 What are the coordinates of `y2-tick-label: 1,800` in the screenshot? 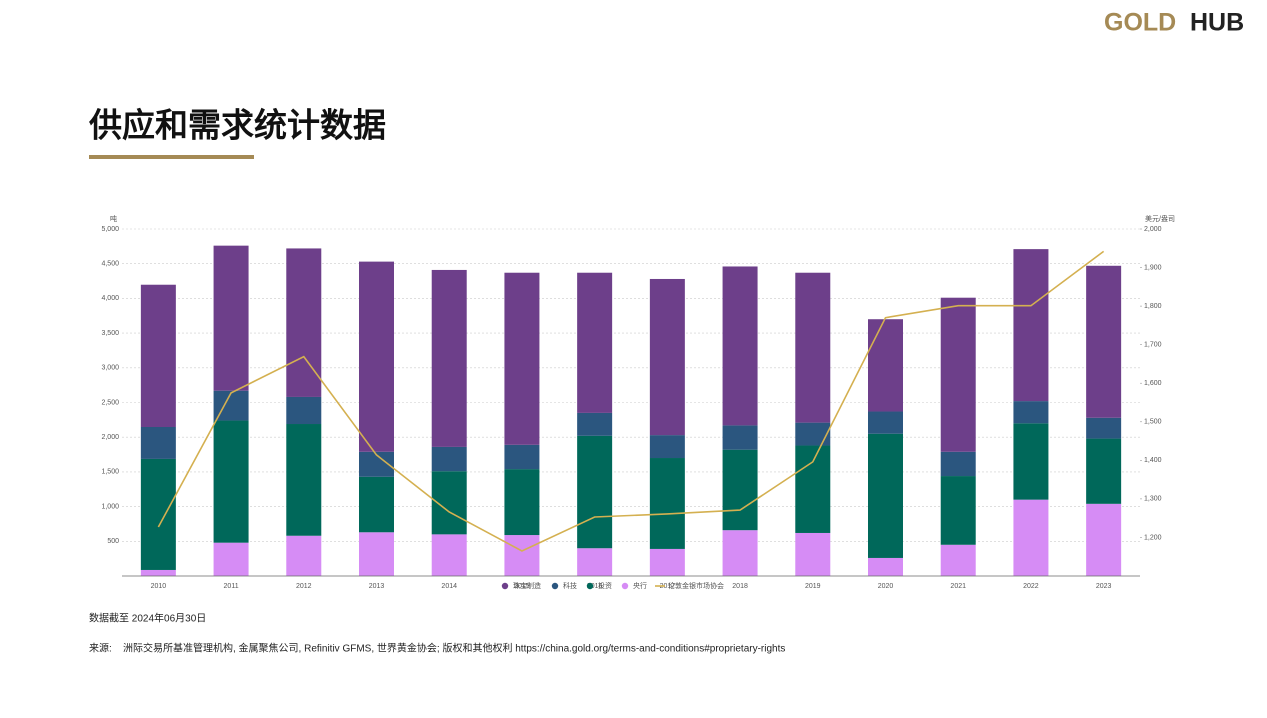 It's located at (1153, 306).